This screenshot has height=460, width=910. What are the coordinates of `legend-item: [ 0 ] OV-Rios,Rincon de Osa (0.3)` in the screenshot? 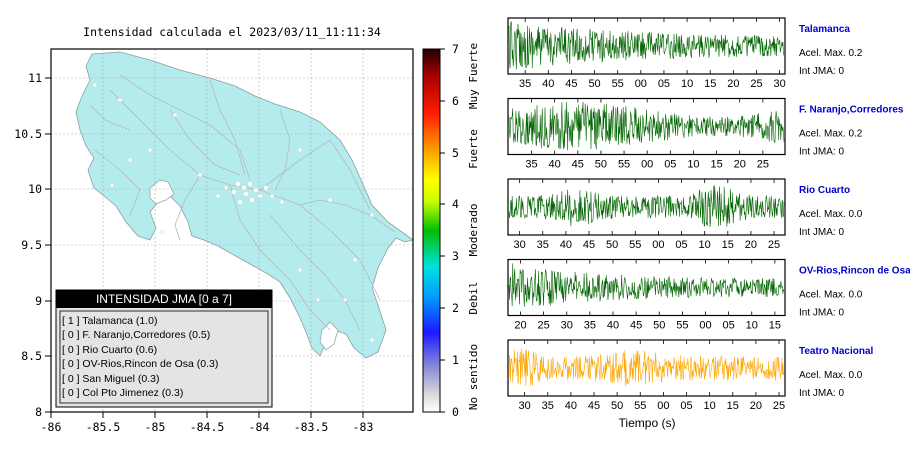 It's located at (140, 364).